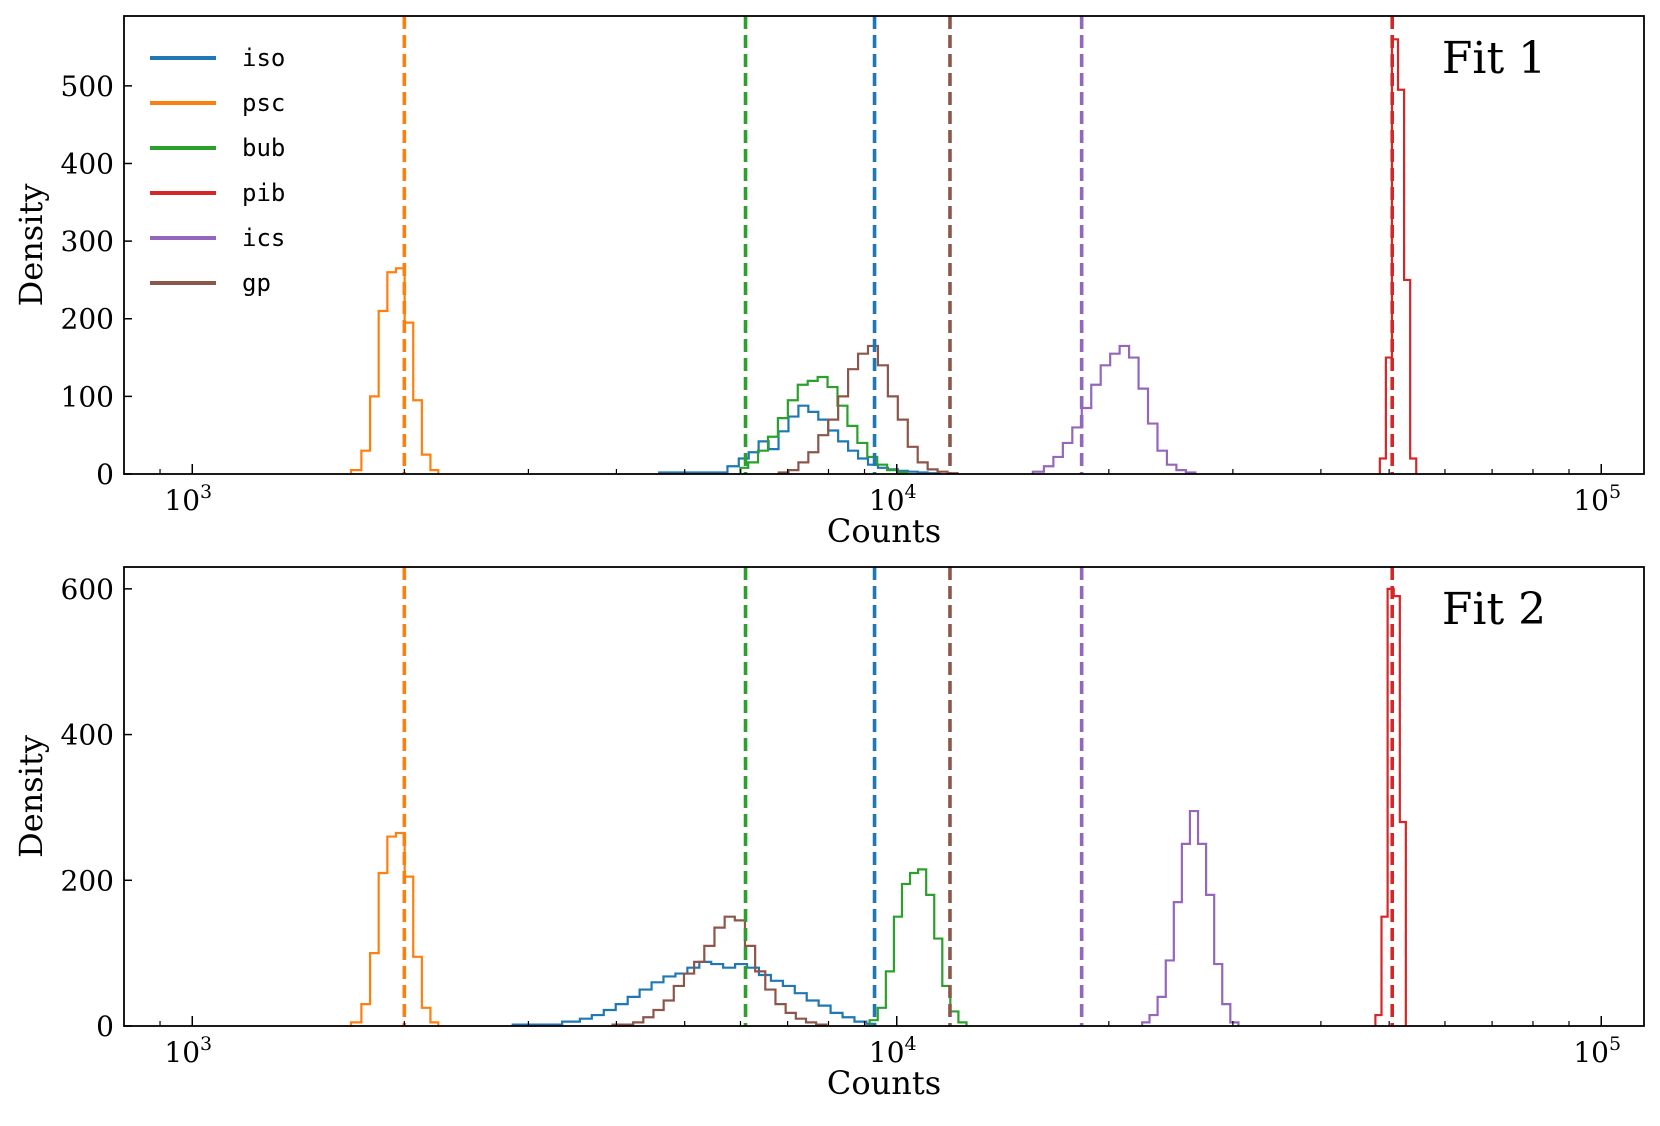 This screenshot has width=1660, height=1126. I want to click on panel-title: Fit 1, so click(1494, 58).